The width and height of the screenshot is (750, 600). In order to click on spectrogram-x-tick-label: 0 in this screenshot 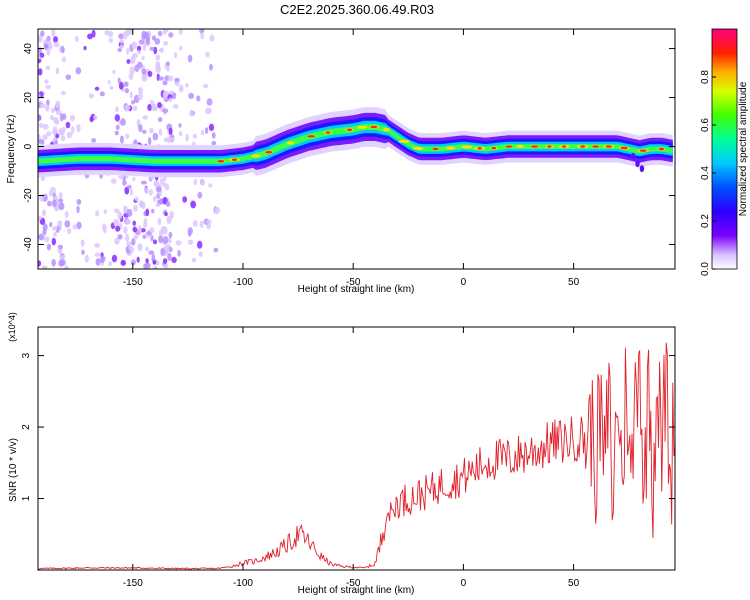, I will do `click(464, 282)`.